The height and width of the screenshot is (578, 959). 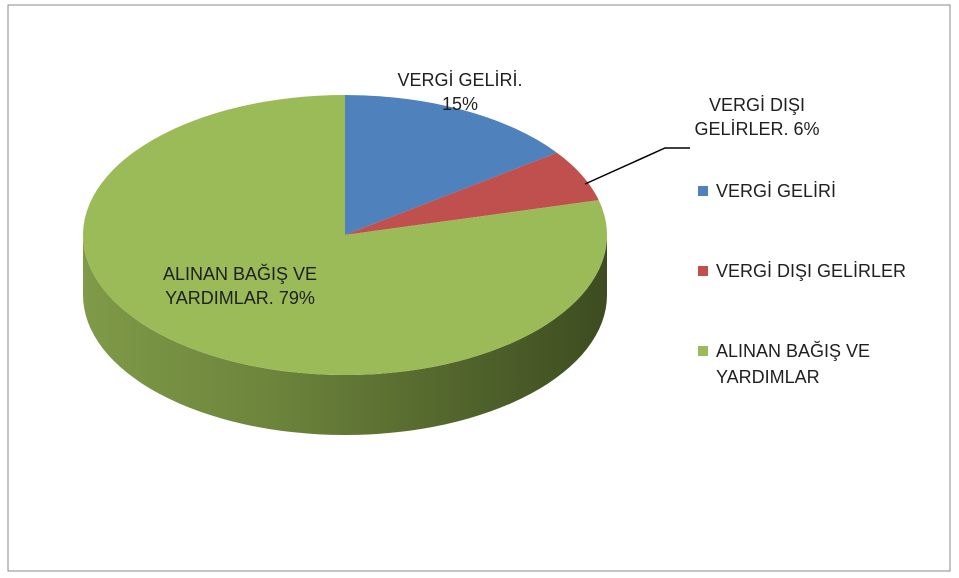 What do you see at coordinates (460, 104) in the screenshot?
I see `data-label-value: 15%` at bounding box center [460, 104].